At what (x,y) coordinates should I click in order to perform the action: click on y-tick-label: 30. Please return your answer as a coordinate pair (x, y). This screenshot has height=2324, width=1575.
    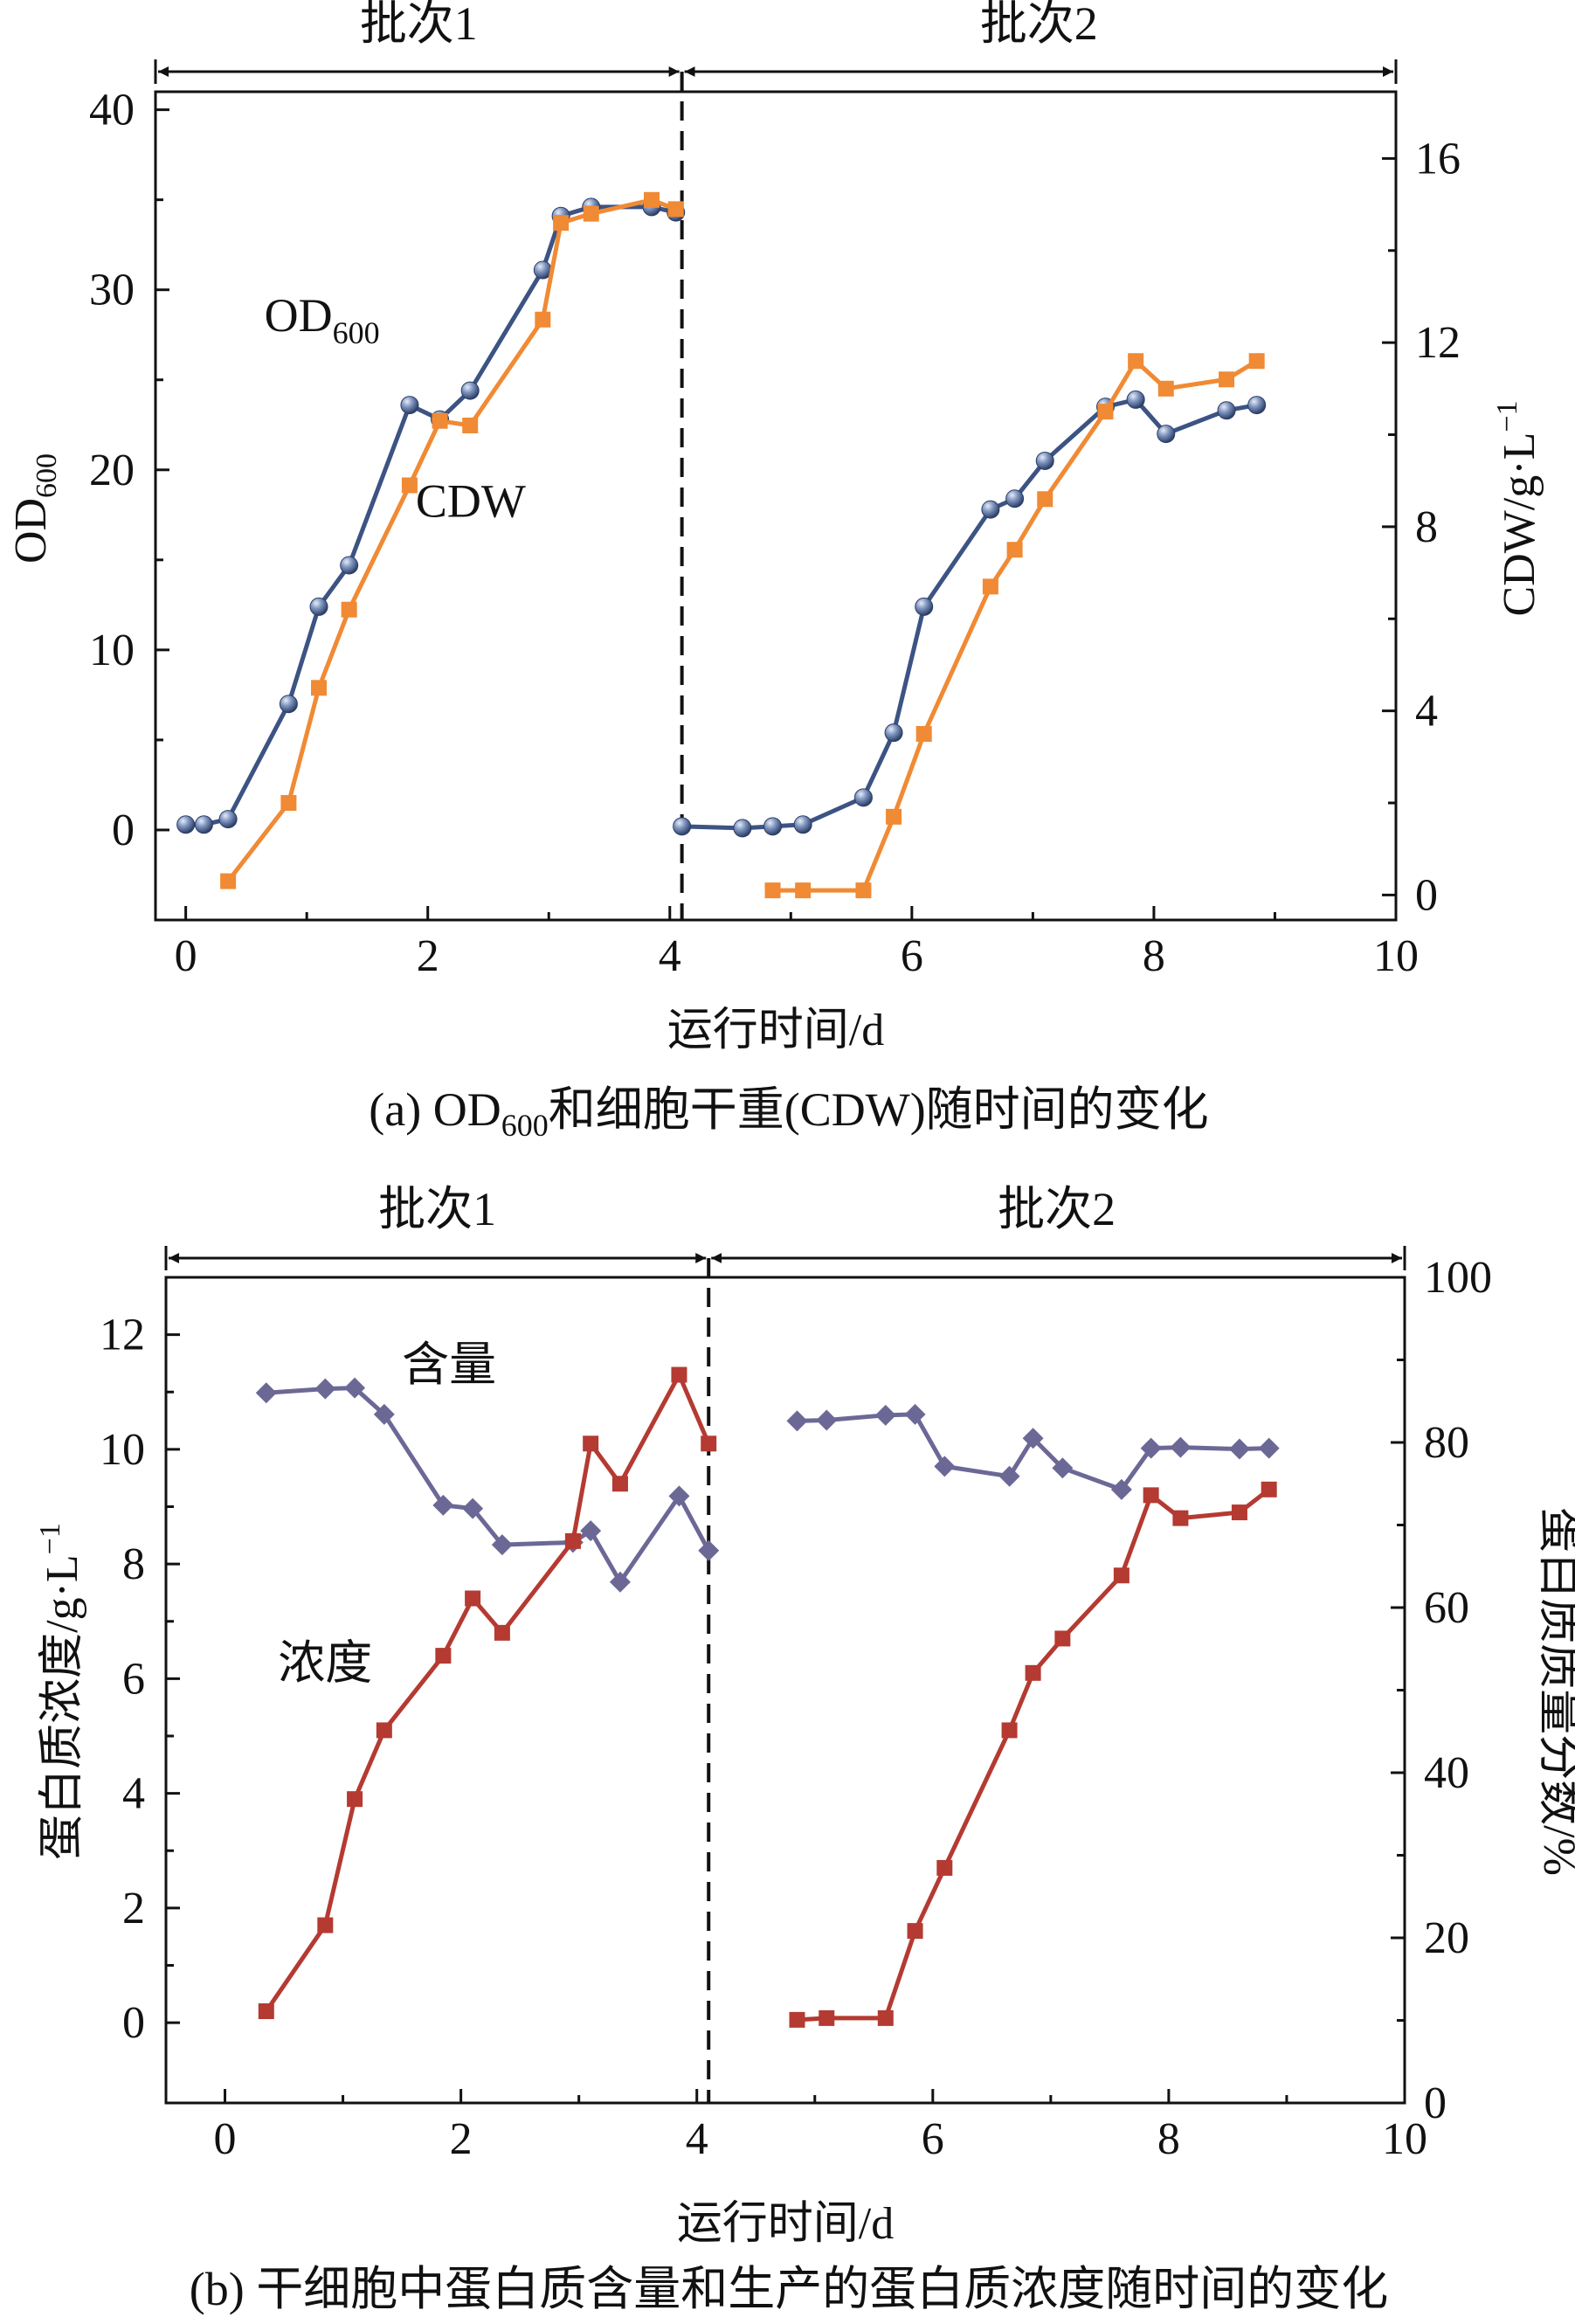
    Looking at the image, I should click on (112, 290).